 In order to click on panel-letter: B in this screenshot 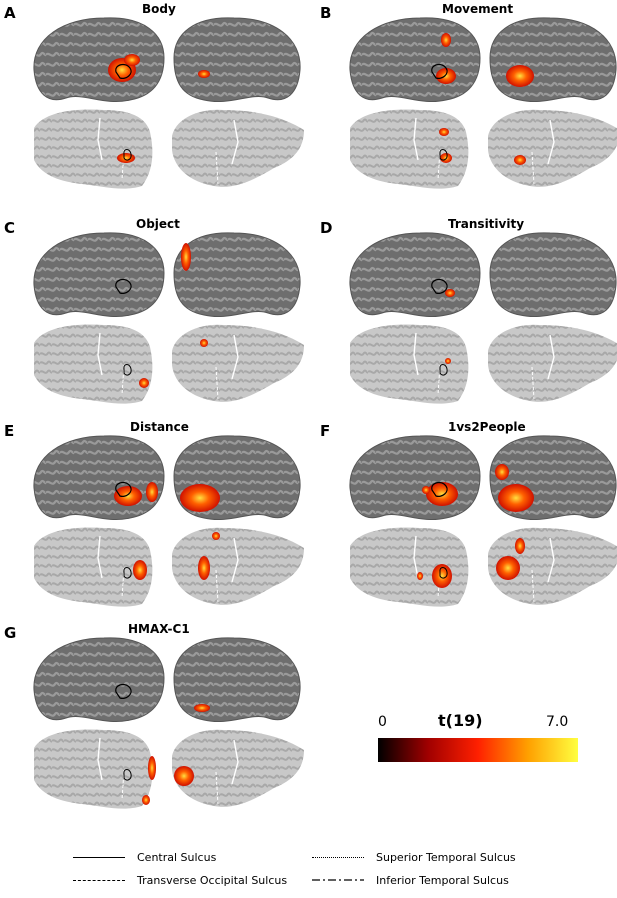, I will do `click(326, 13)`.